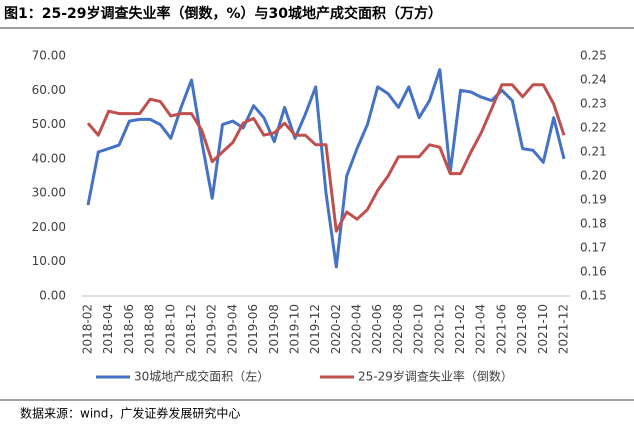  I want to click on x-tick-label: 2020-06, so click(377, 329).